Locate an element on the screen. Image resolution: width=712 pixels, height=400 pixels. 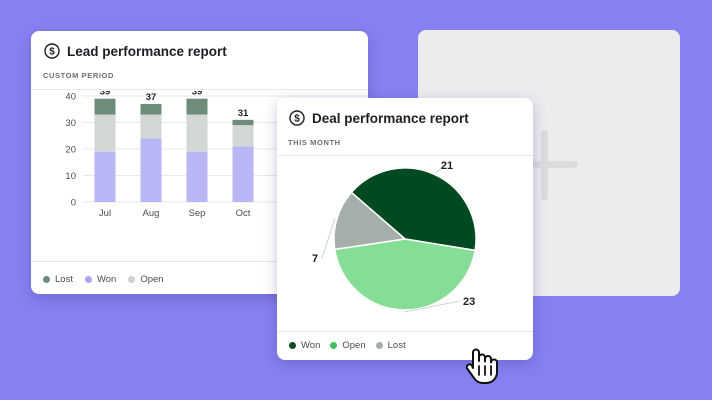
y-tick-label: 20 is located at coordinates (70, 150).